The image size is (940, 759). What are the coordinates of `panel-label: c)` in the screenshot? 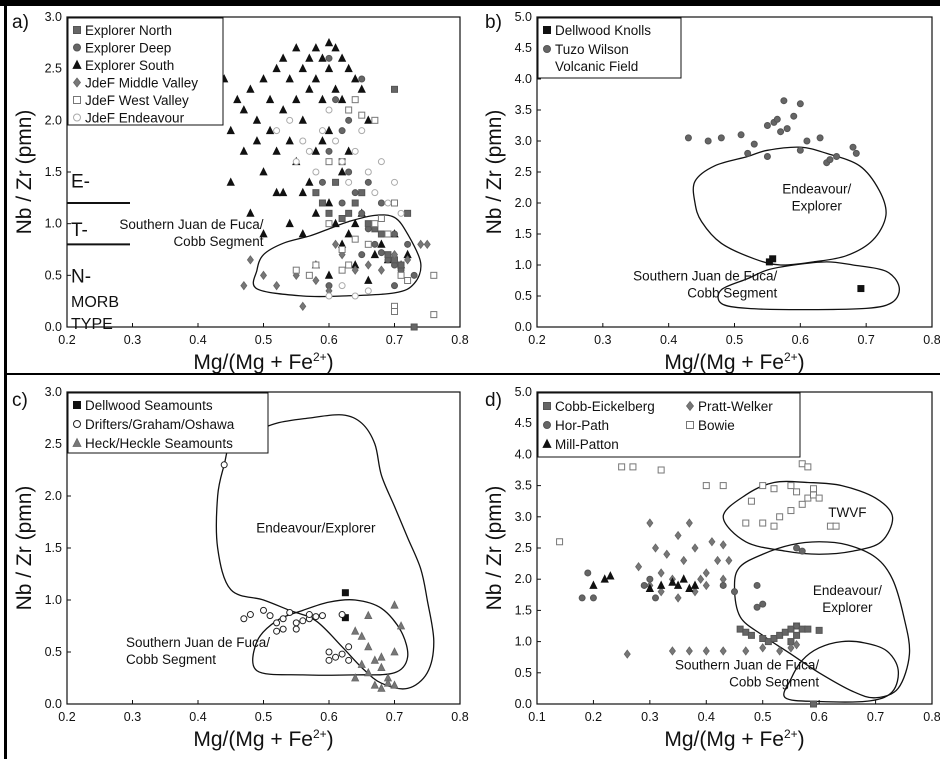 It's located at (20, 400).